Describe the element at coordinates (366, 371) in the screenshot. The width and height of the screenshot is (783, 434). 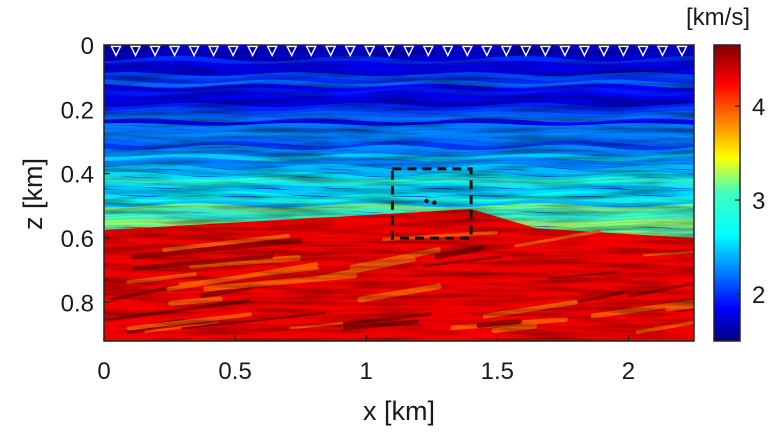
I see `x-tick-label: 1` at that location.